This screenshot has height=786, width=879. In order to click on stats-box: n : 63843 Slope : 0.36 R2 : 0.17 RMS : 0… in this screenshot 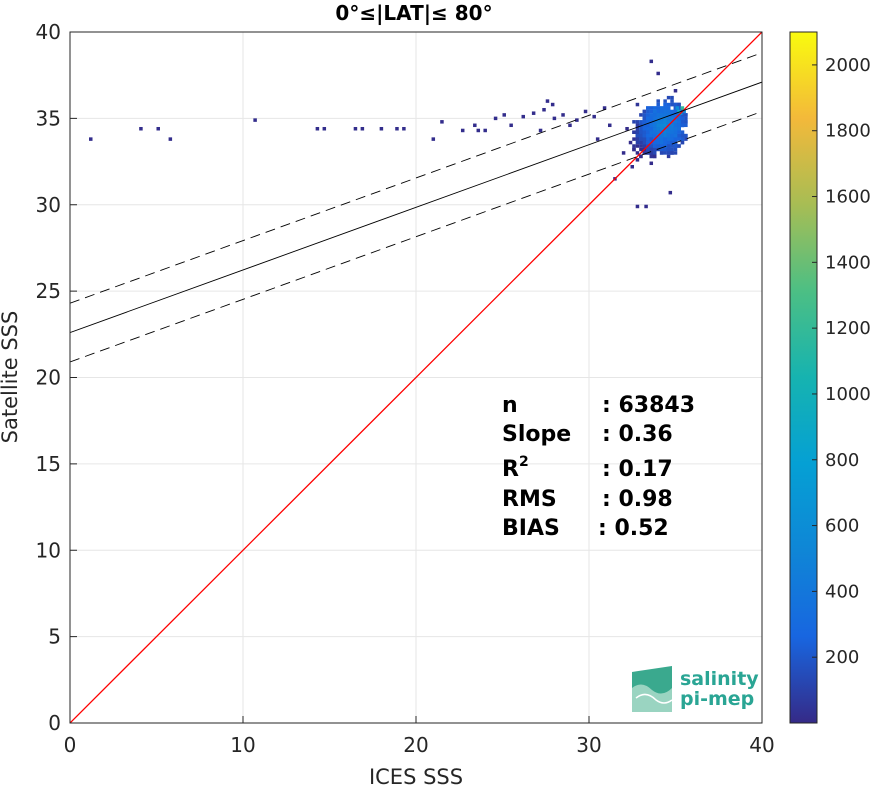, I will do `click(598, 467)`.